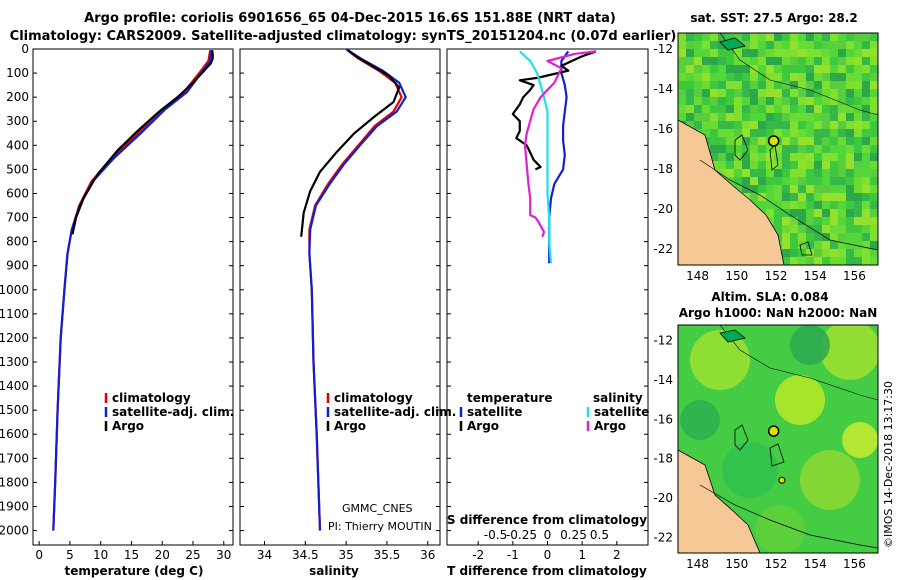 This screenshot has height=580, width=900. What do you see at coordinates (495, 535) in the screenshot?
I see `s-tick-label: -0.5` at bounding box center [495, 535].